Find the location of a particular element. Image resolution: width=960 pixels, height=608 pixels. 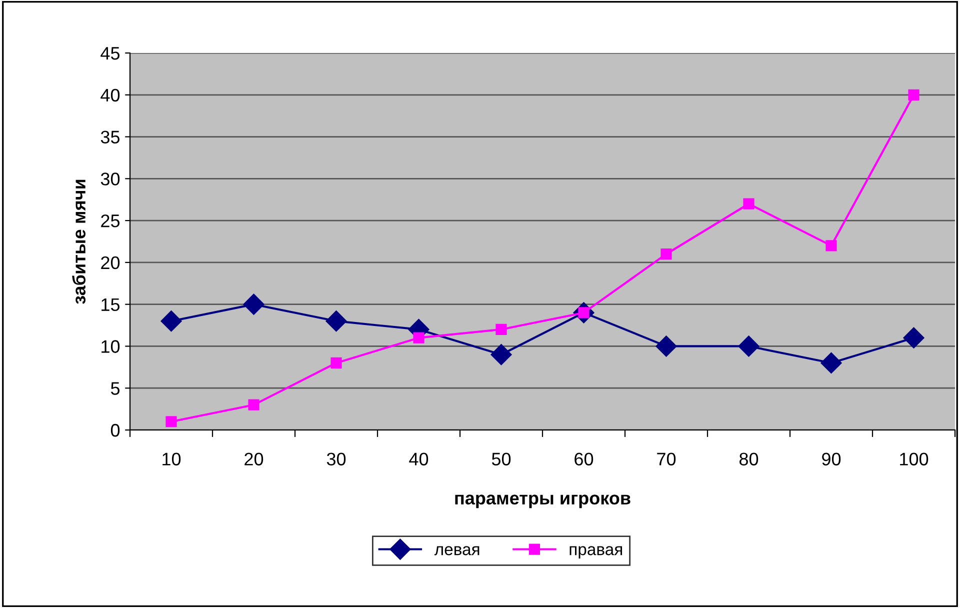

x-tick-label: 50 is located at coordinates (501, 459).